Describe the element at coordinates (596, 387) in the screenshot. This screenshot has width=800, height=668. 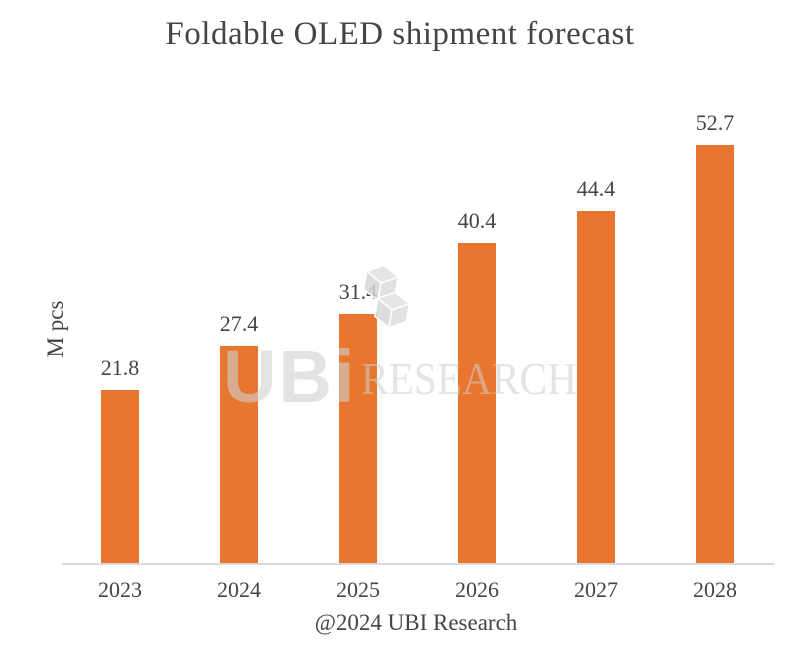
I see `bar-2027` at that location.